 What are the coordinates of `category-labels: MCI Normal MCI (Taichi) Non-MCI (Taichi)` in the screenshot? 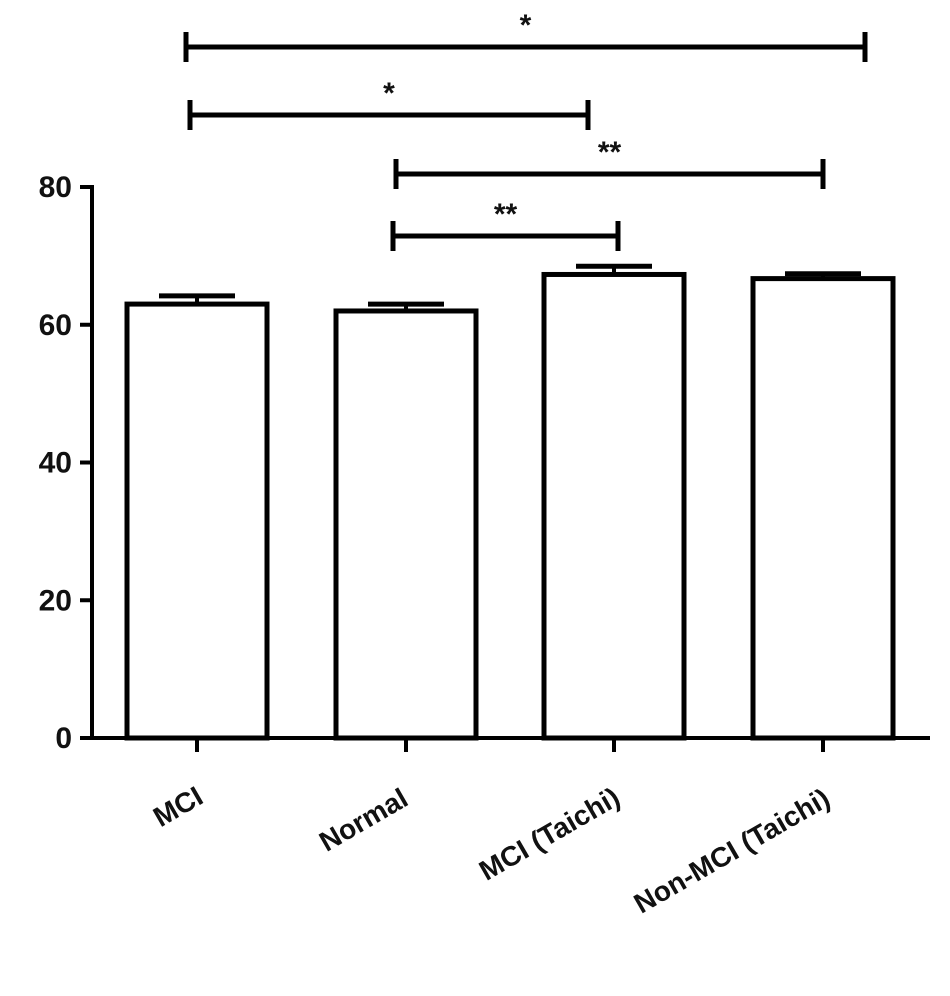 It's located at (491, 849).